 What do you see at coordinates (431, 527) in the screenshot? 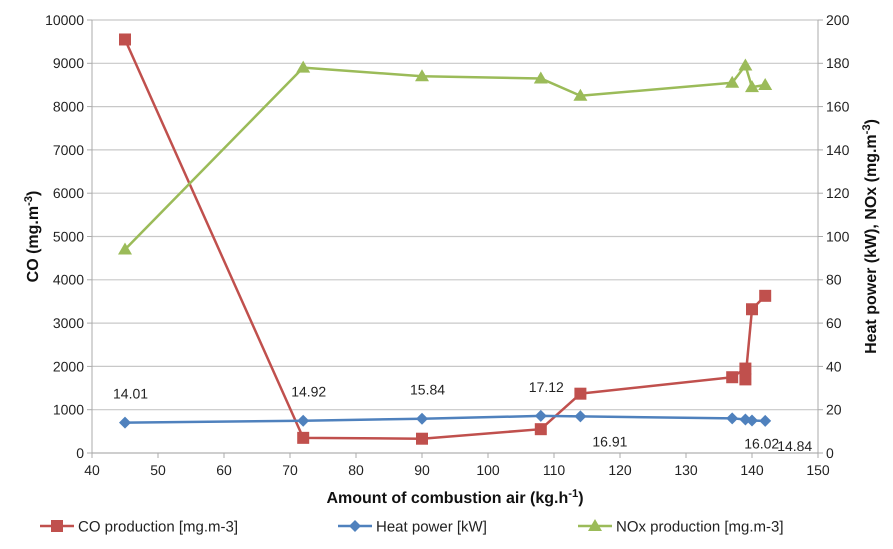
I see `legend-label: Heat power [kW]` at bounding box center [431, 527].